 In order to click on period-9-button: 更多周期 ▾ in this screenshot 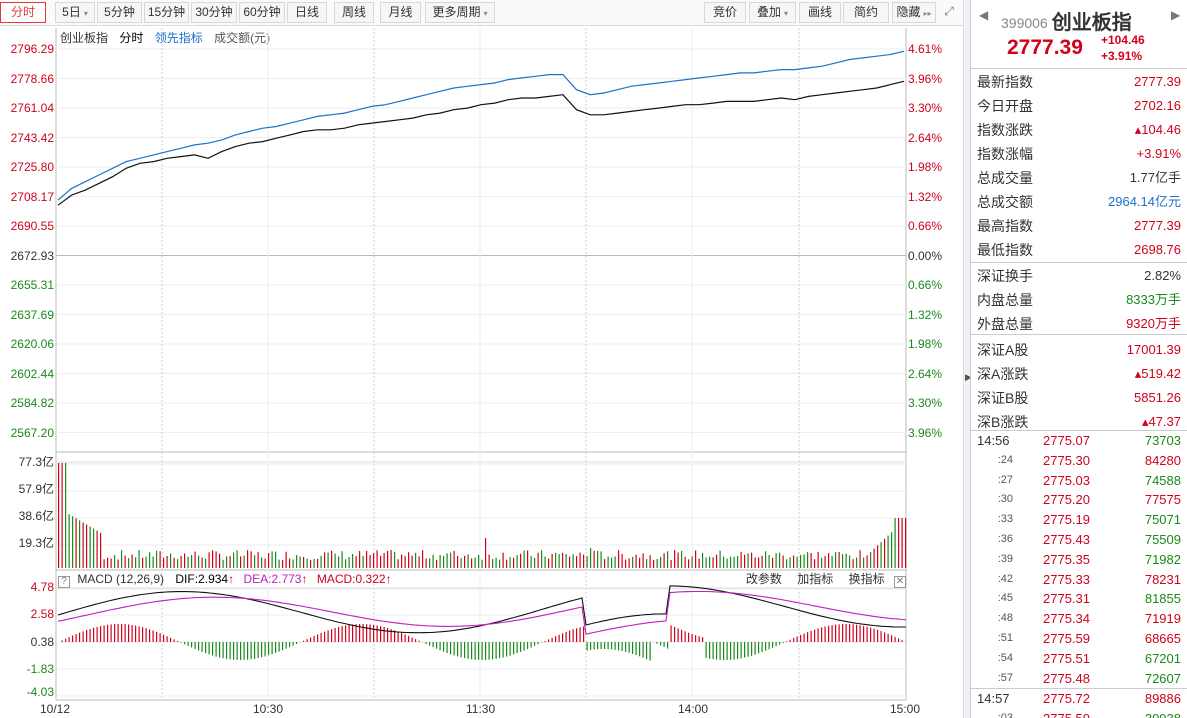, I will do `click(460, 12)`.